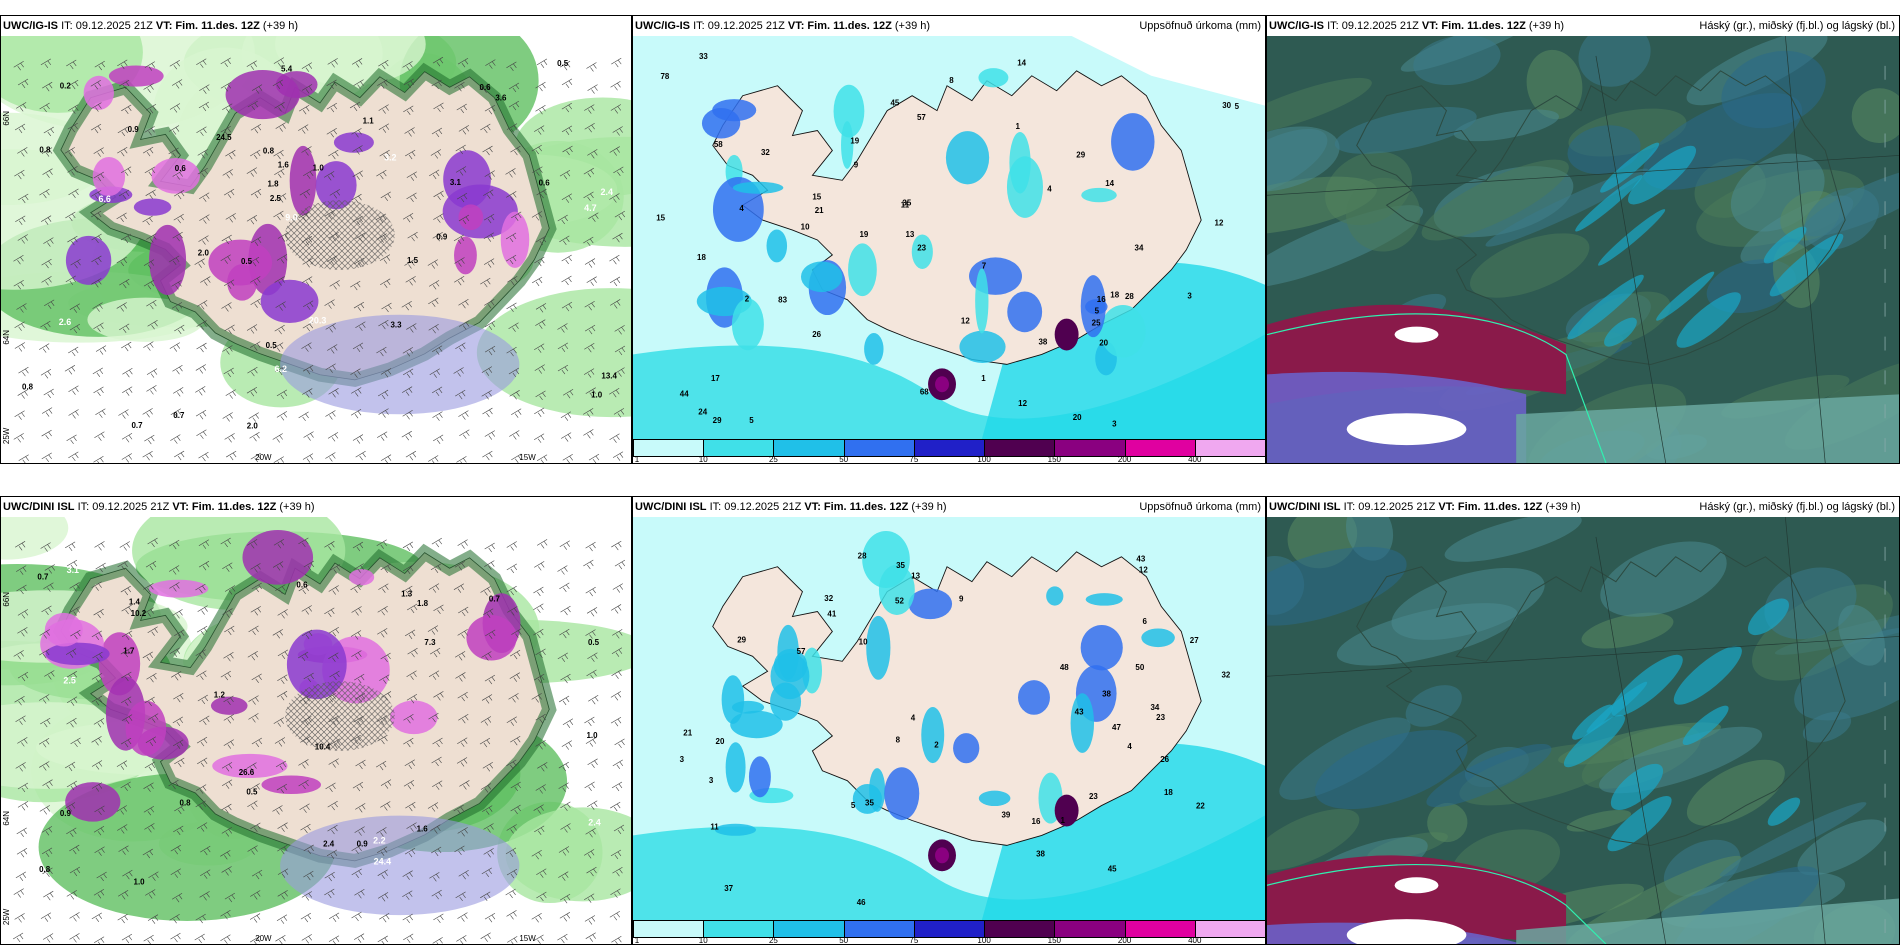 This screenshot has width=1900, height=950. I want to click on wind-value: 0.7, so click(138, 425).